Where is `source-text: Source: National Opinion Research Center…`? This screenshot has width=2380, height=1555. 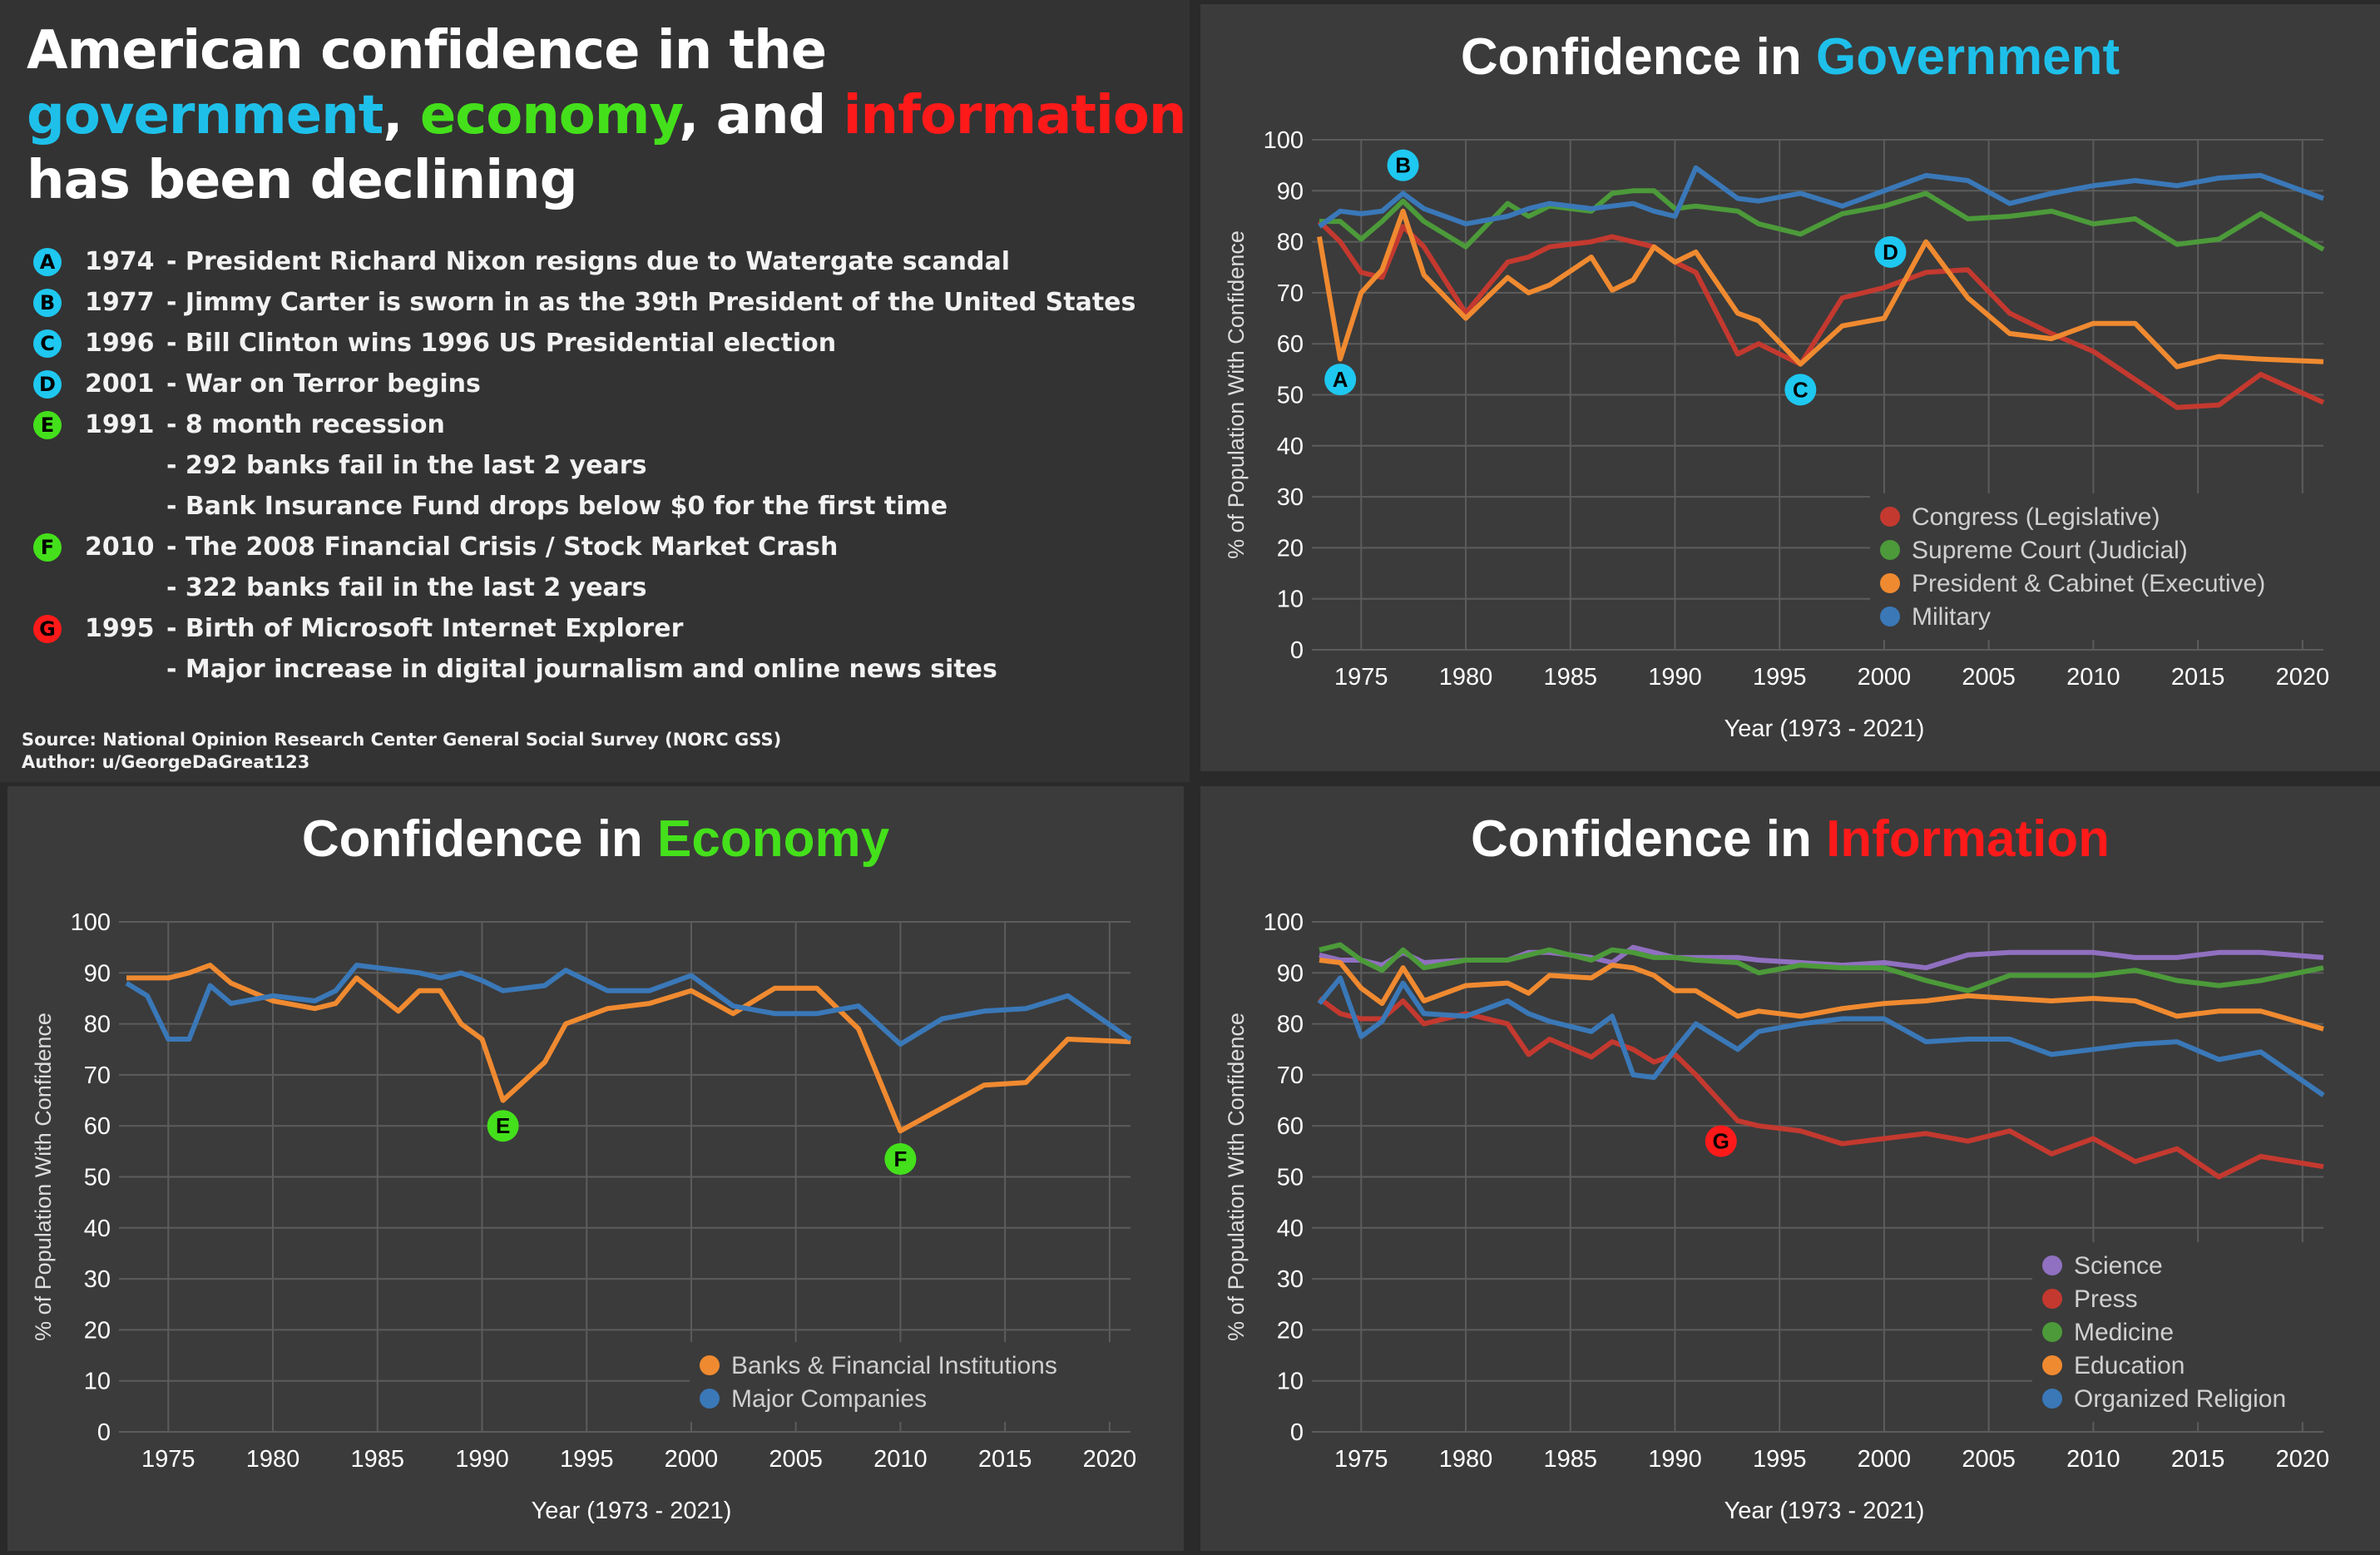 source-text: Source: National Opinion Research Center… is located at coordinates (402, 740).